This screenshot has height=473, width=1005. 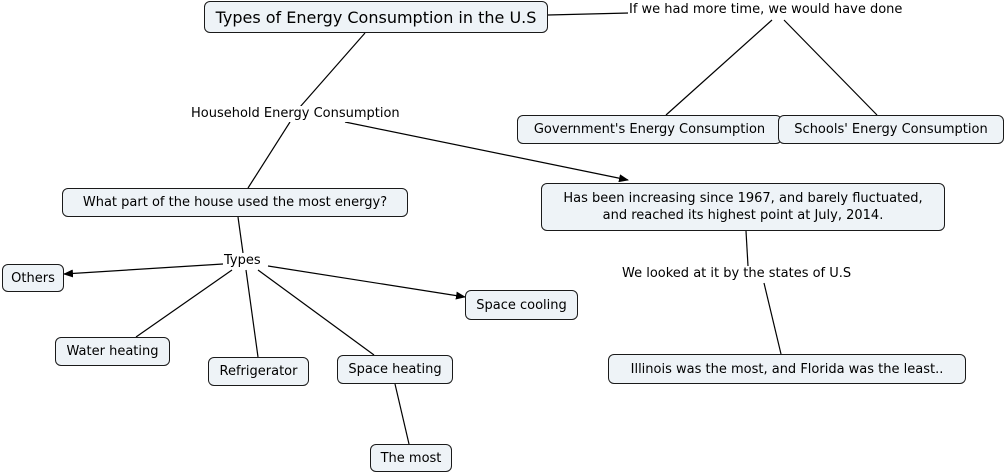 I want to click on line-types-to-water-heating, so click(x=184, y=303).